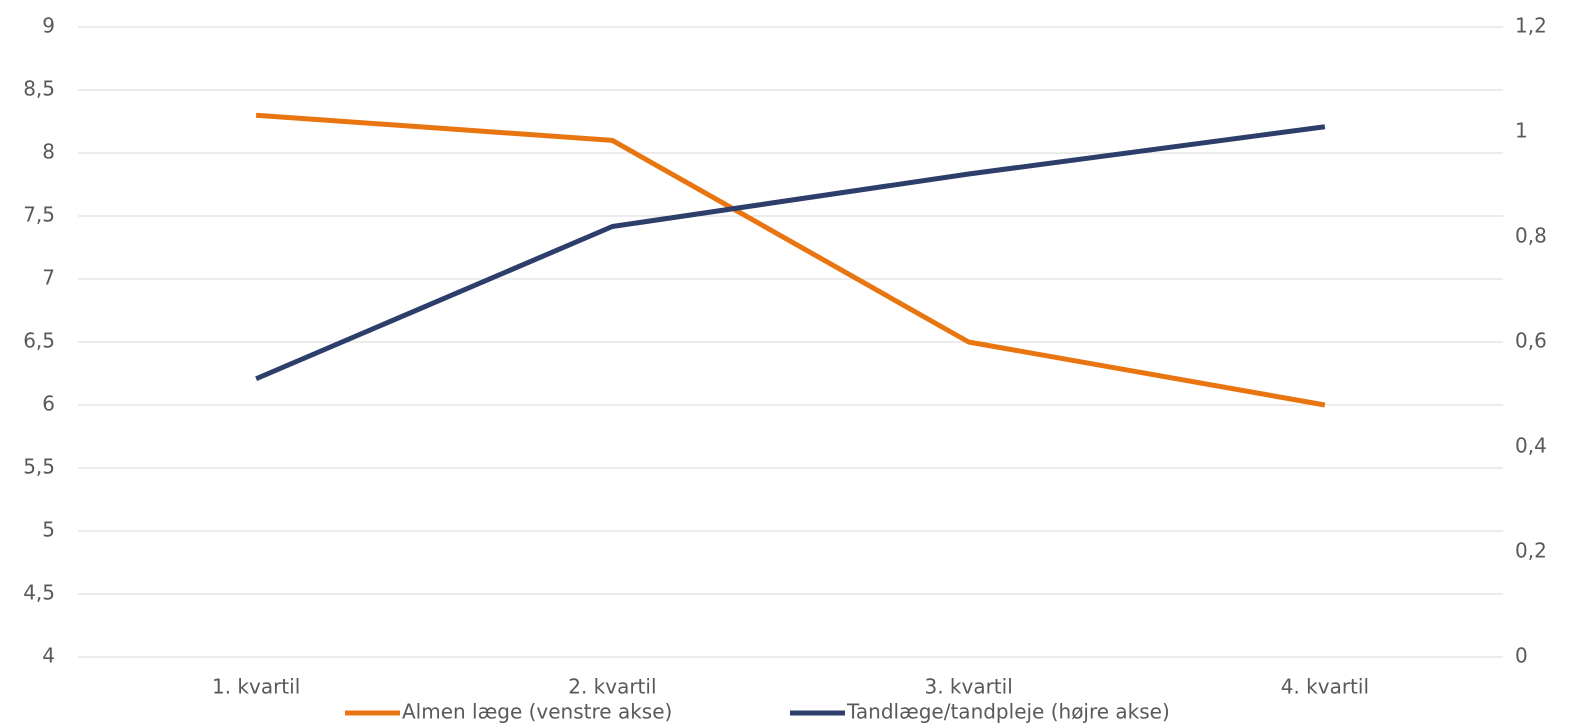  What do you see at coordinates (1531, 551) in the screenshot?
I see `y2-tick-label: 0,2` at bounding box center [1531, 551].